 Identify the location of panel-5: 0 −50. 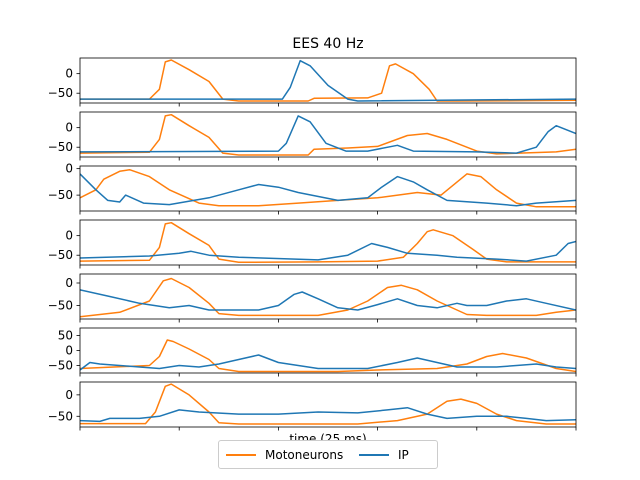
(312, 298).